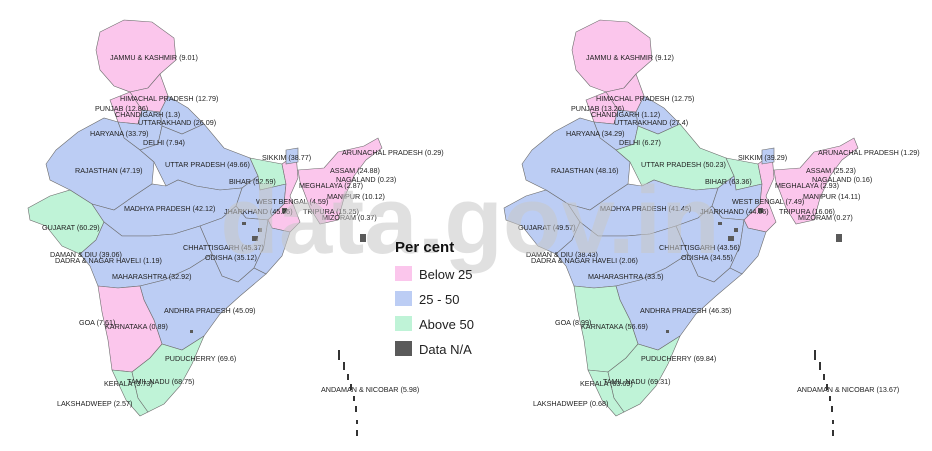 This screenshot has height=451, width=932. What do you see at coordinates (831, 196) in the screenshot?
I see `state-label-mn: MANIPUR (14.11)` at bounding box center [831, 196].